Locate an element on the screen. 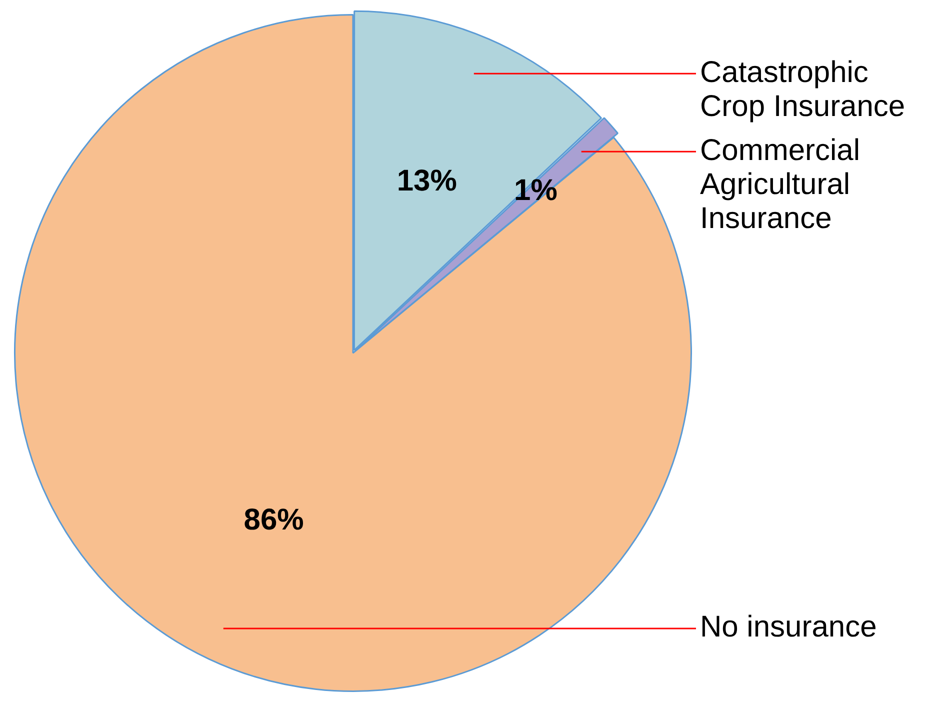 The width and height of the screenshot is (938, 706). slice-label: No insurance is located at coordinates (788, 627).